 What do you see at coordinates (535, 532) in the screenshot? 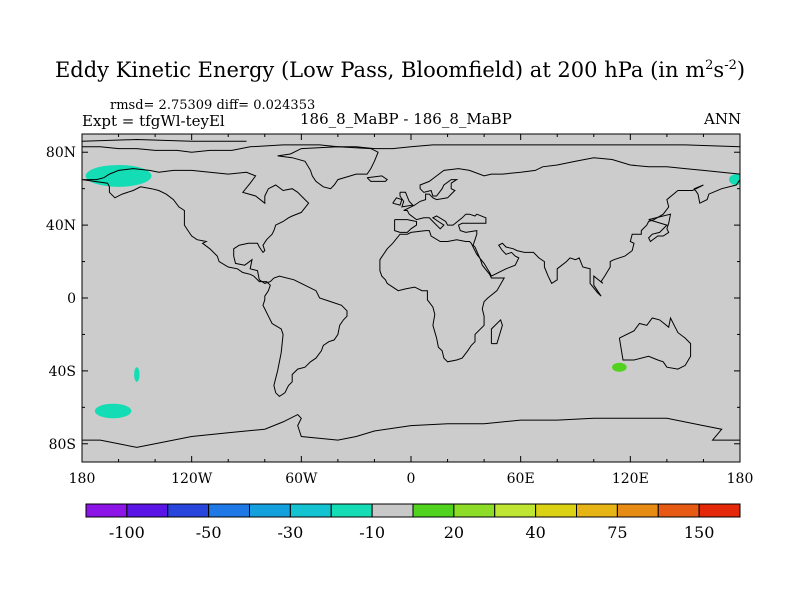
I see `colorbar-label: 40` at bounding box center [535, 532].